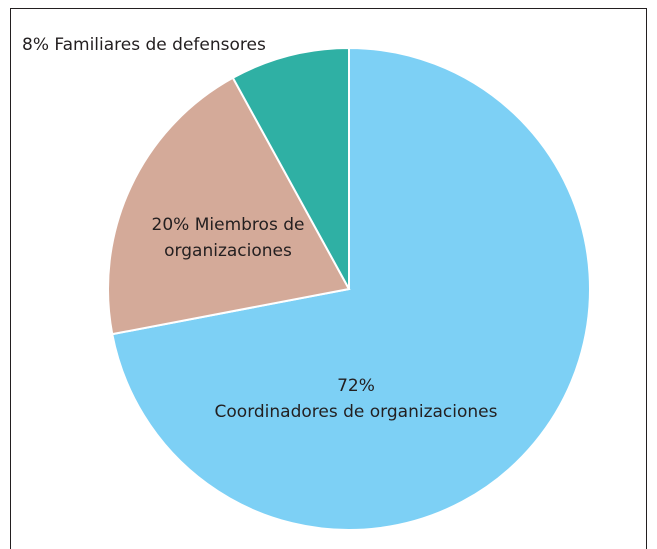  I want to click on slice-label: 20% Miembros de organizaciones, so click(228, 238).